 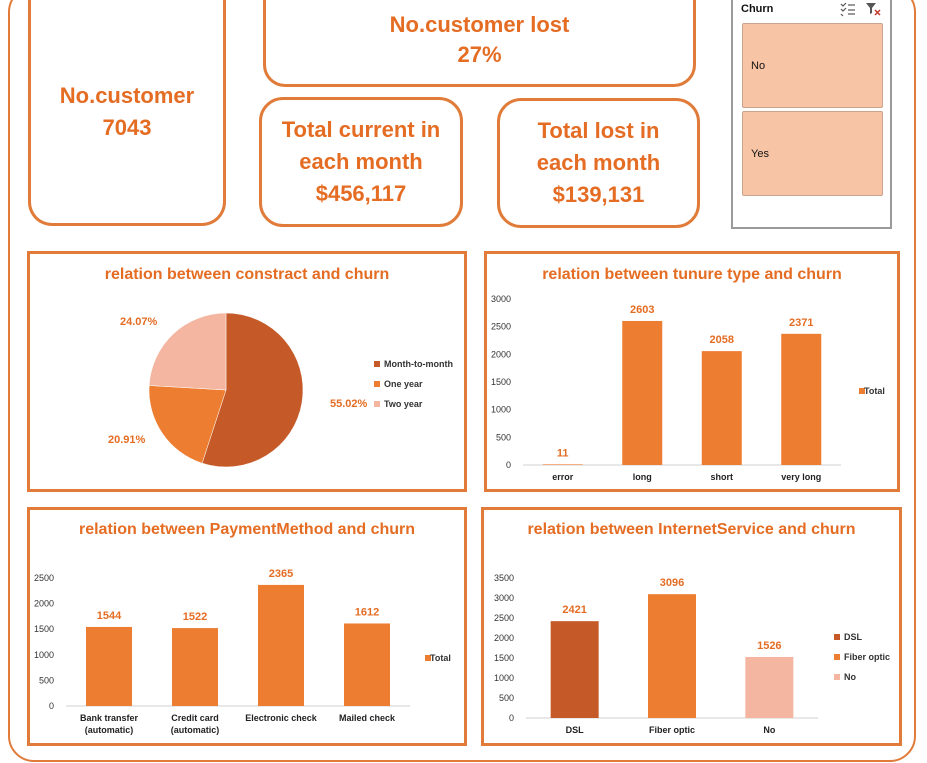 I want to click on x-tick-label: DSL, so click(x=575, y=730).